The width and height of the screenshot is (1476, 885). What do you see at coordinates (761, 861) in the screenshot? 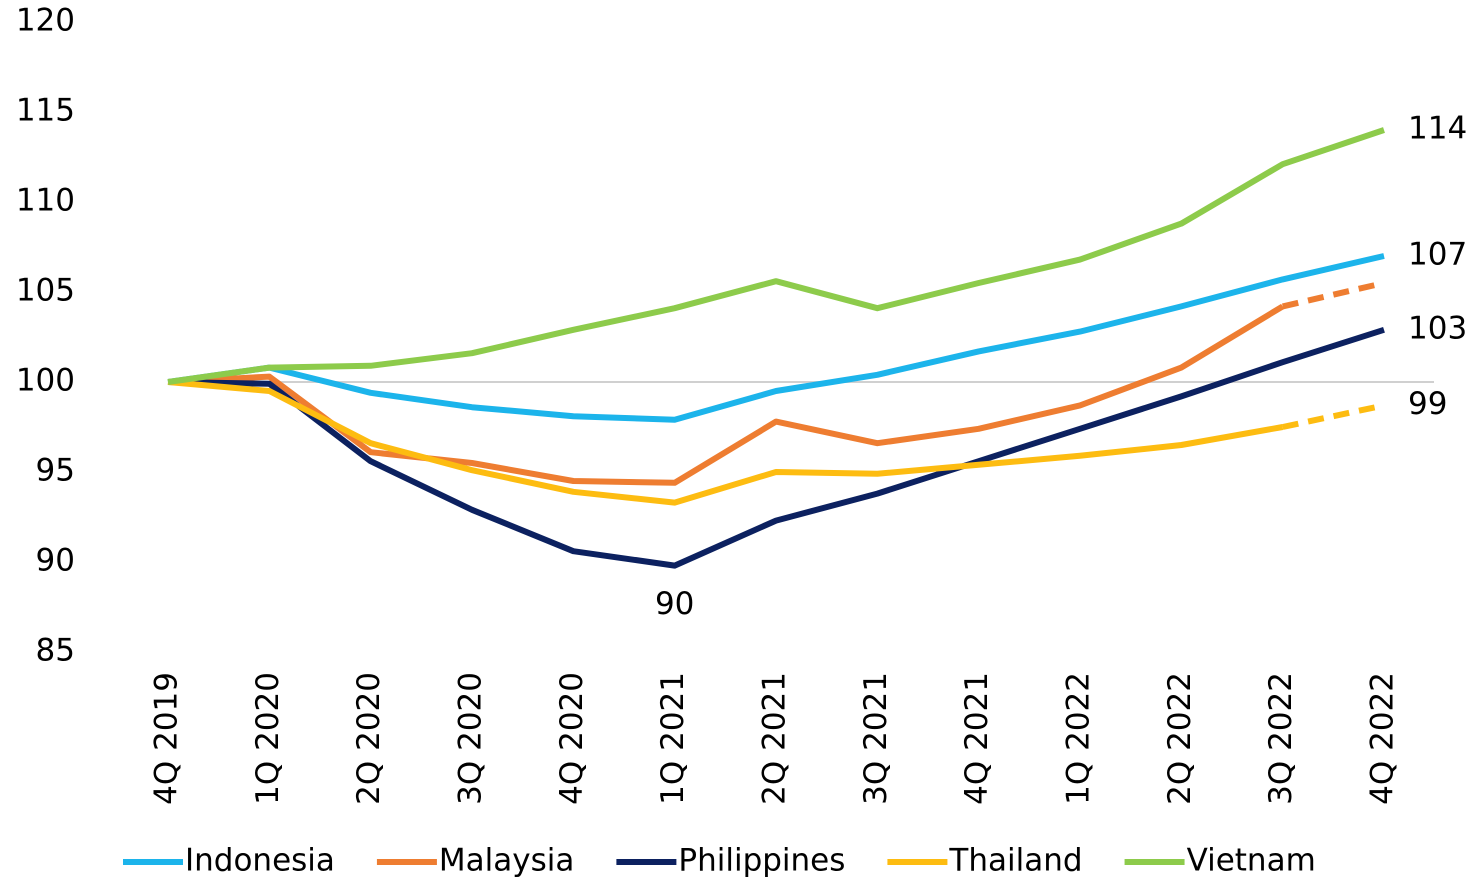
I see `legend-label: Philippines` at bounding box center [761, 861].